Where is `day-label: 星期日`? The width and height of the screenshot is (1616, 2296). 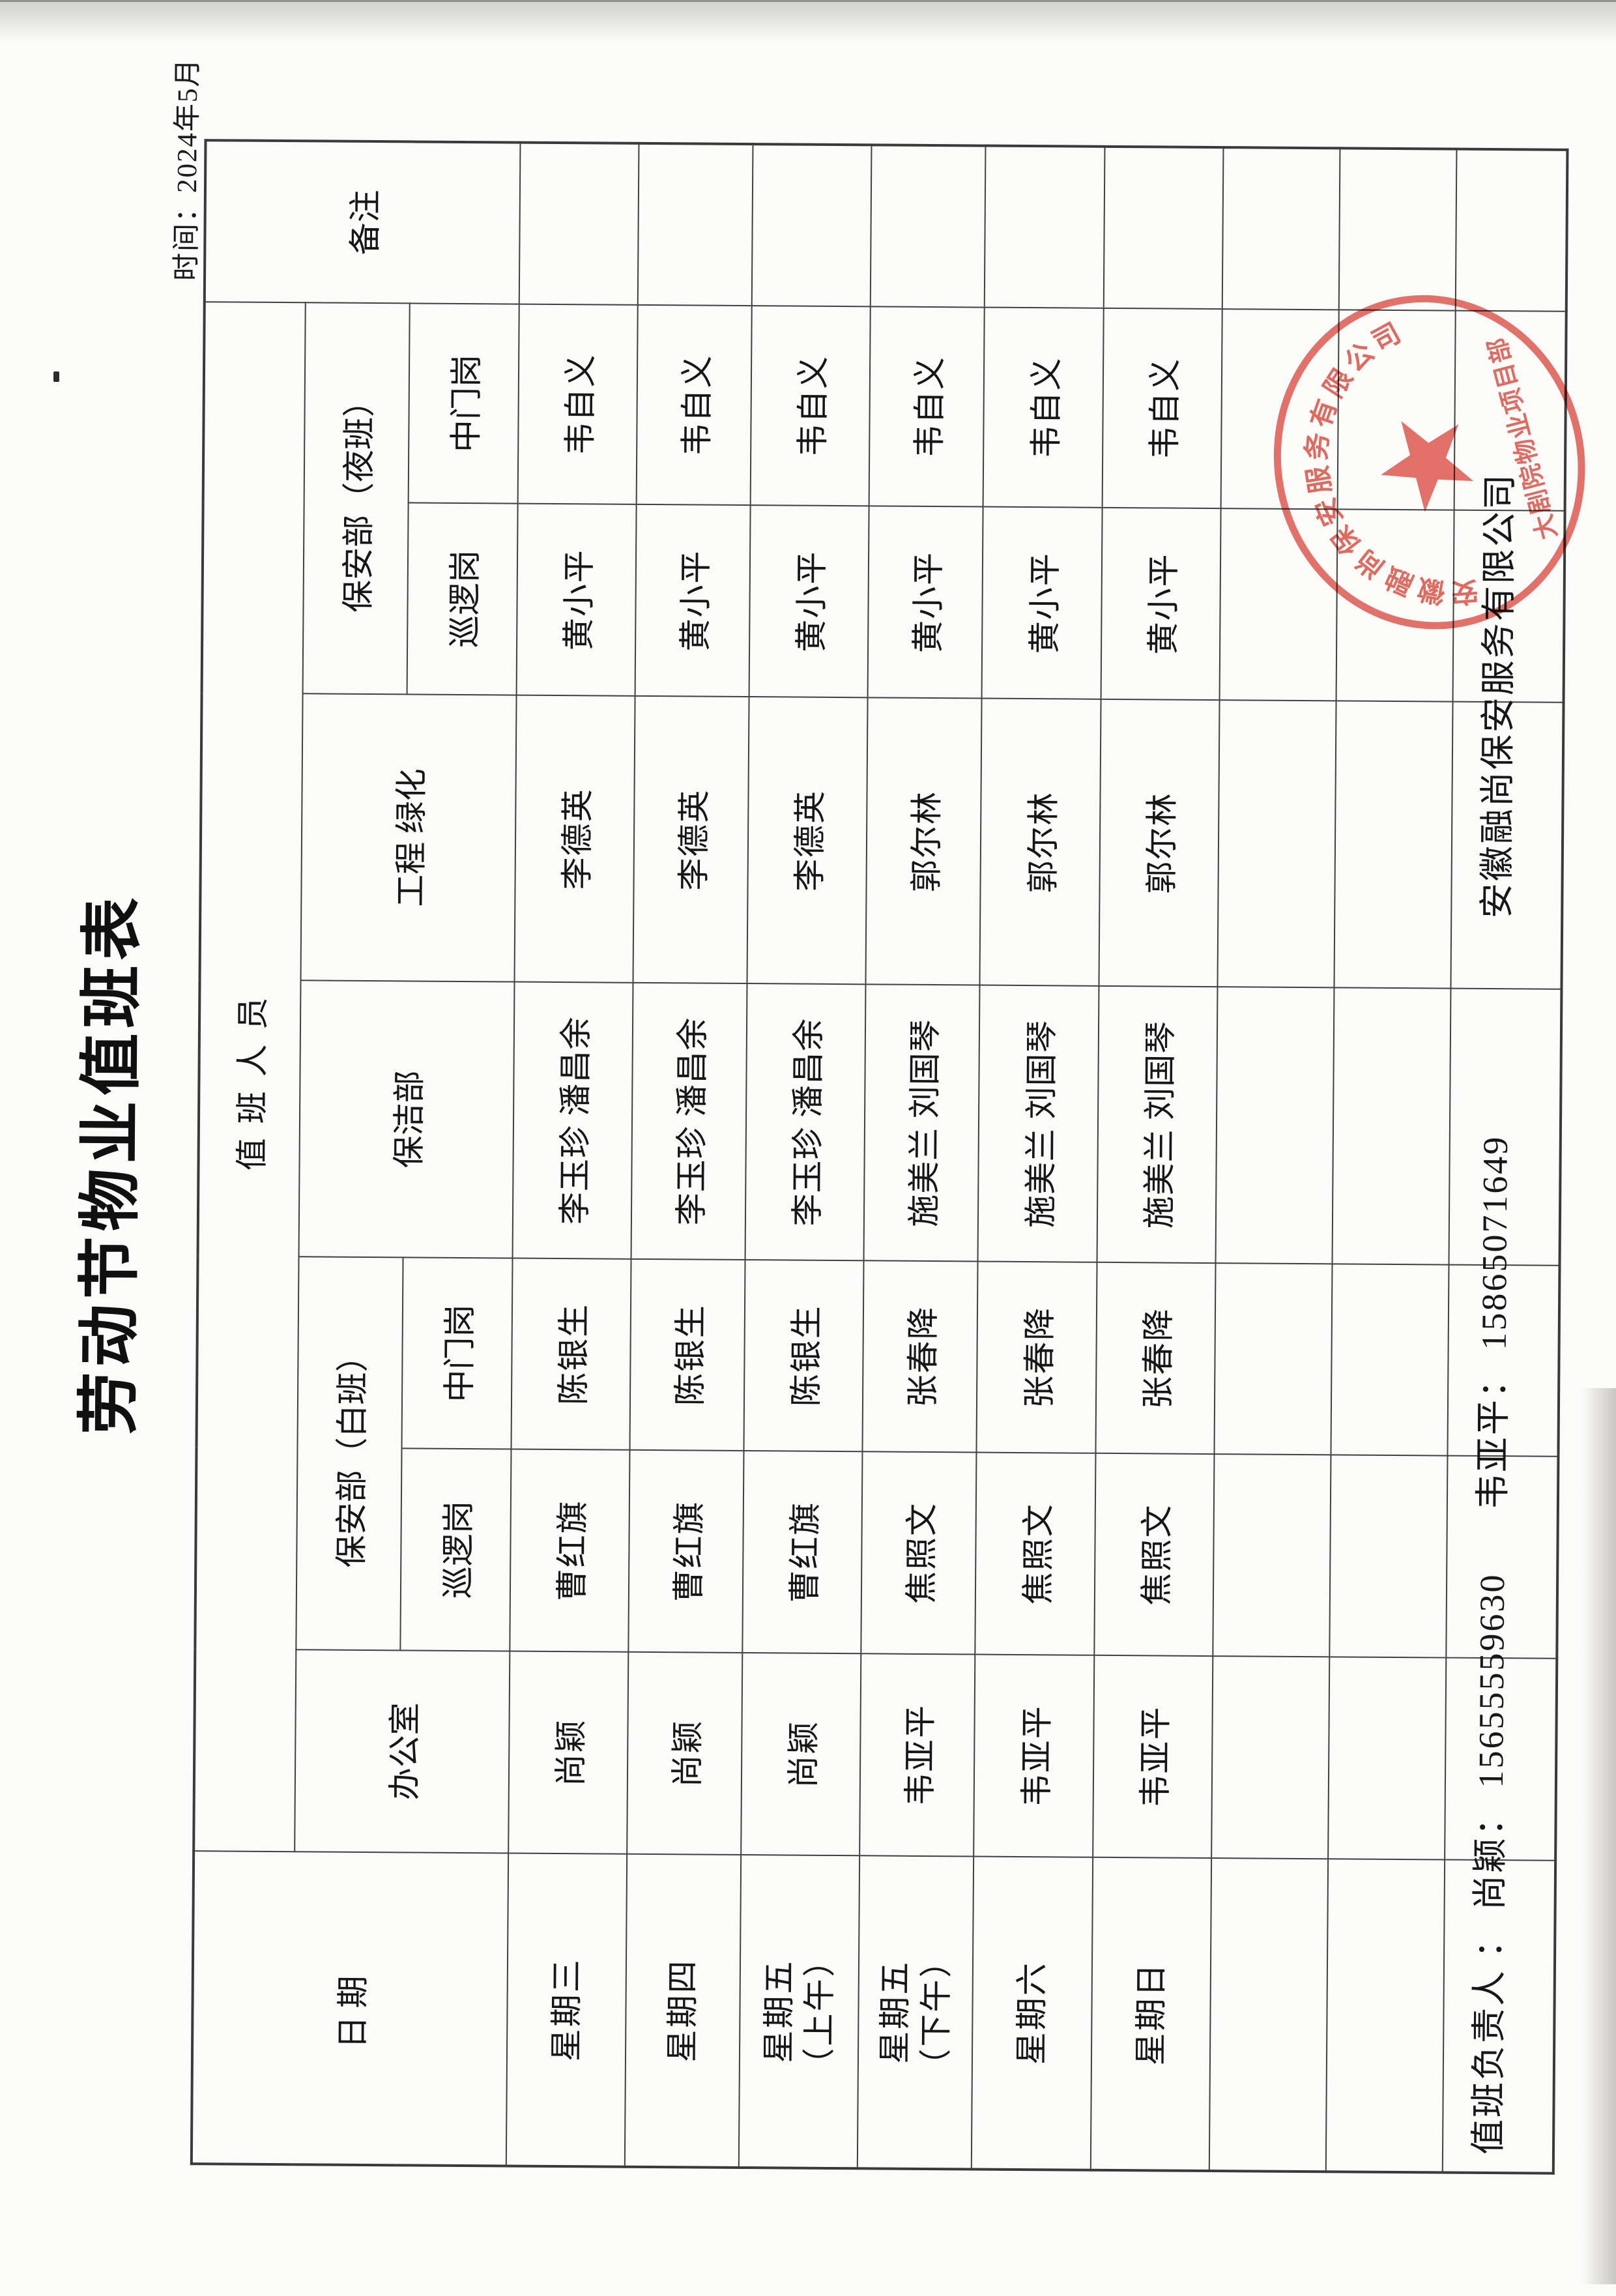 day-label: 星期日 is located at coordinates (1151, 2014).